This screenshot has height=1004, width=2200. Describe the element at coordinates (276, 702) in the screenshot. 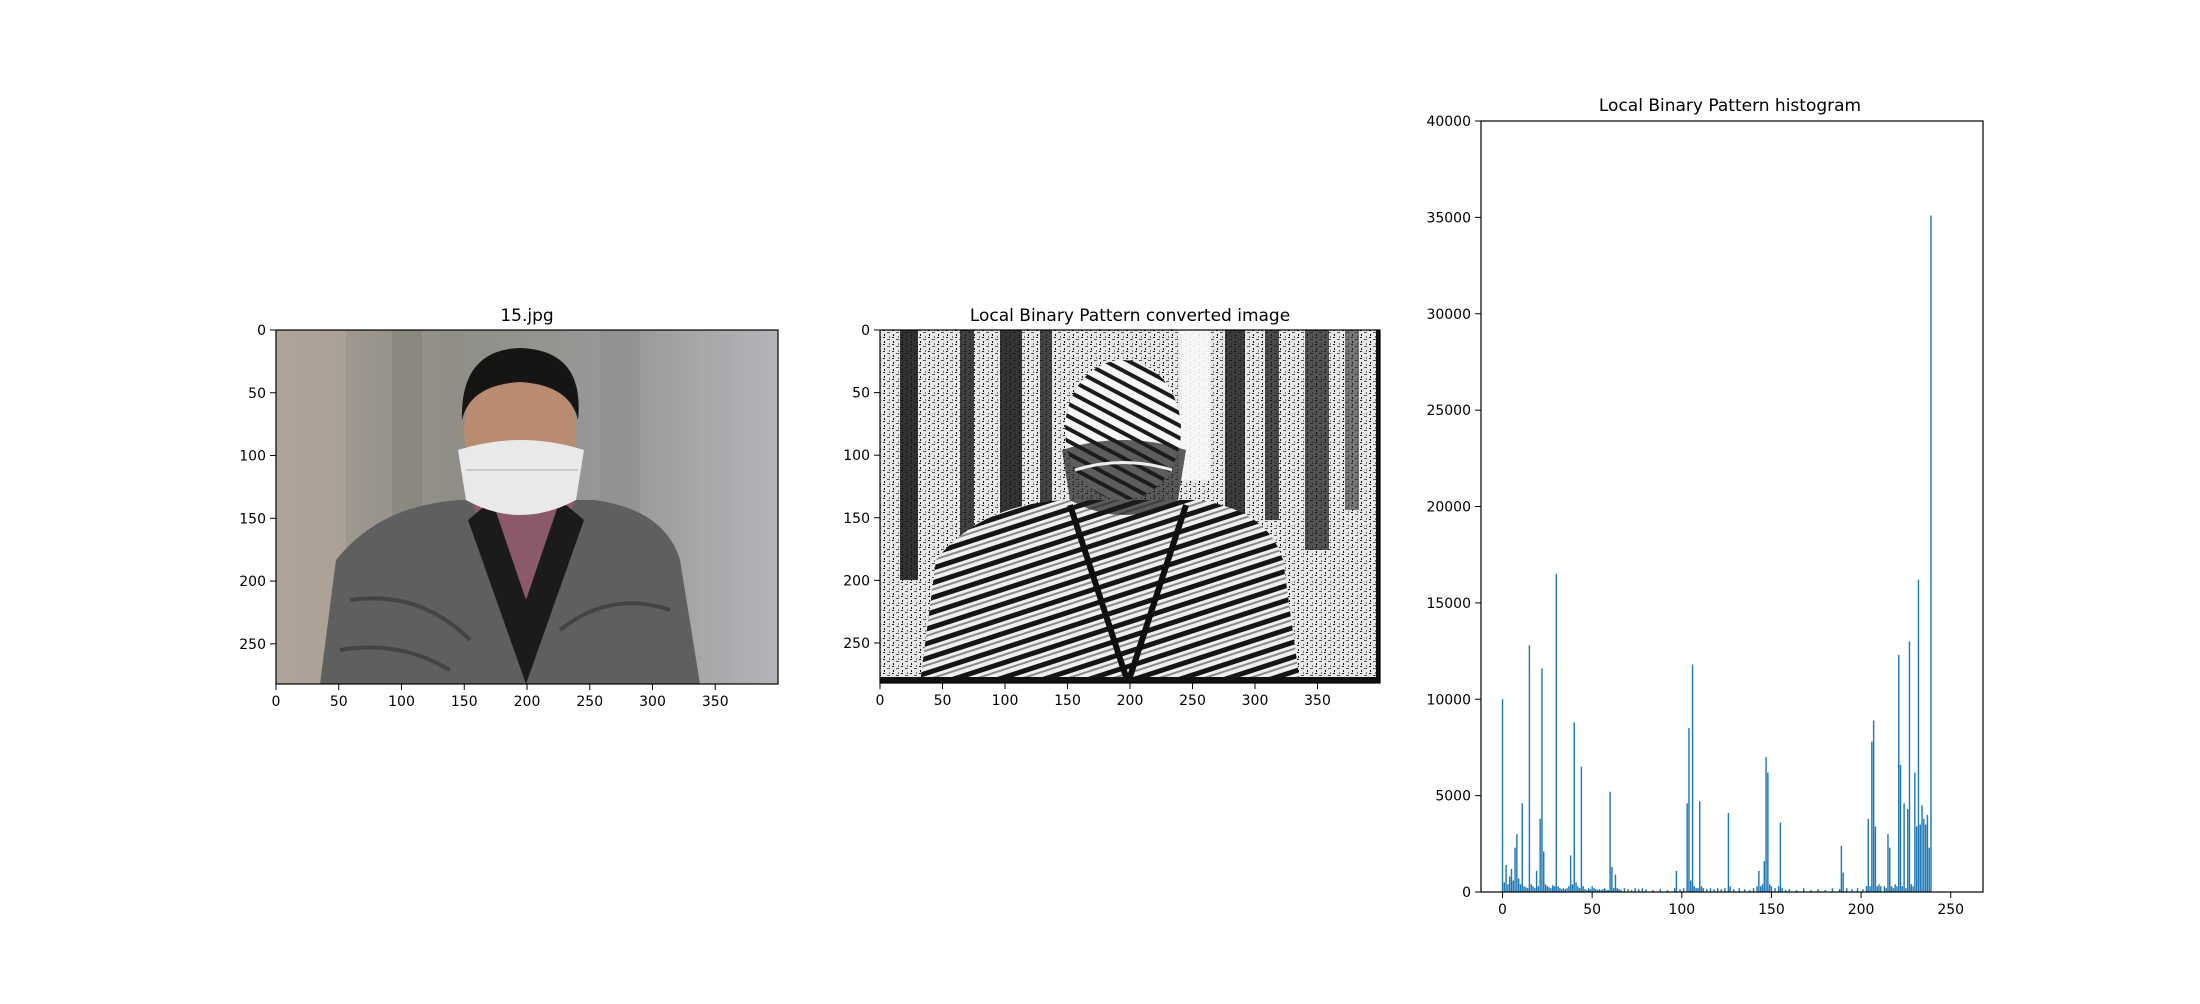

I see `photo-x-tick-label: 0` at that location.